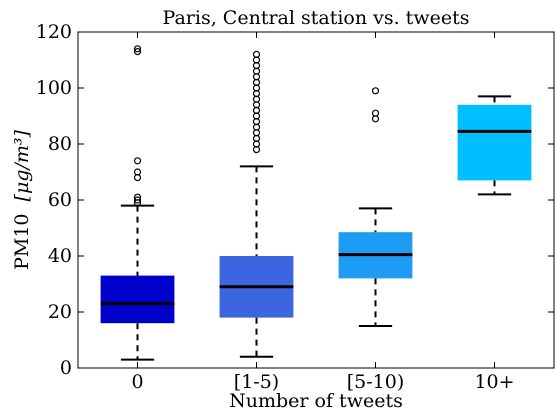 Image resolution: width=558 pixels, height=419 pixels. What do you see at coordinates (66, 368) in the screenshot?
I see `y-tick-label: 0` at bounding box center [66, 368].